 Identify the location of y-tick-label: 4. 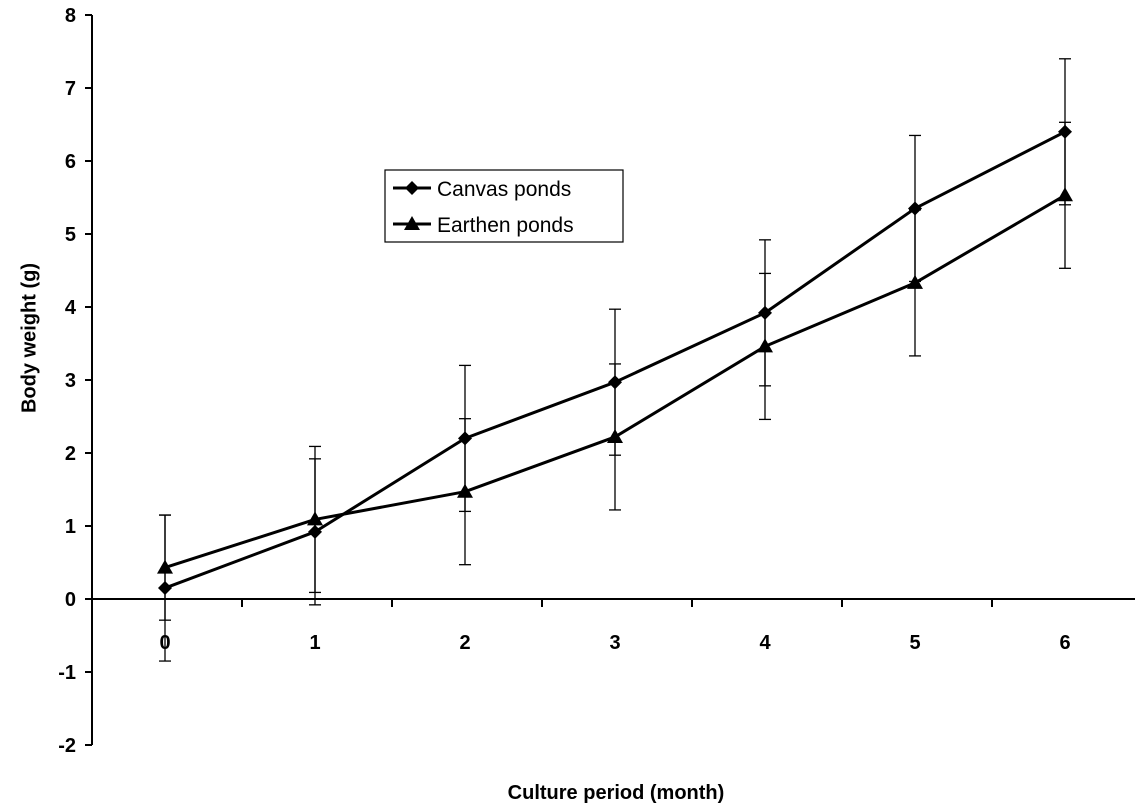
(71, 308).